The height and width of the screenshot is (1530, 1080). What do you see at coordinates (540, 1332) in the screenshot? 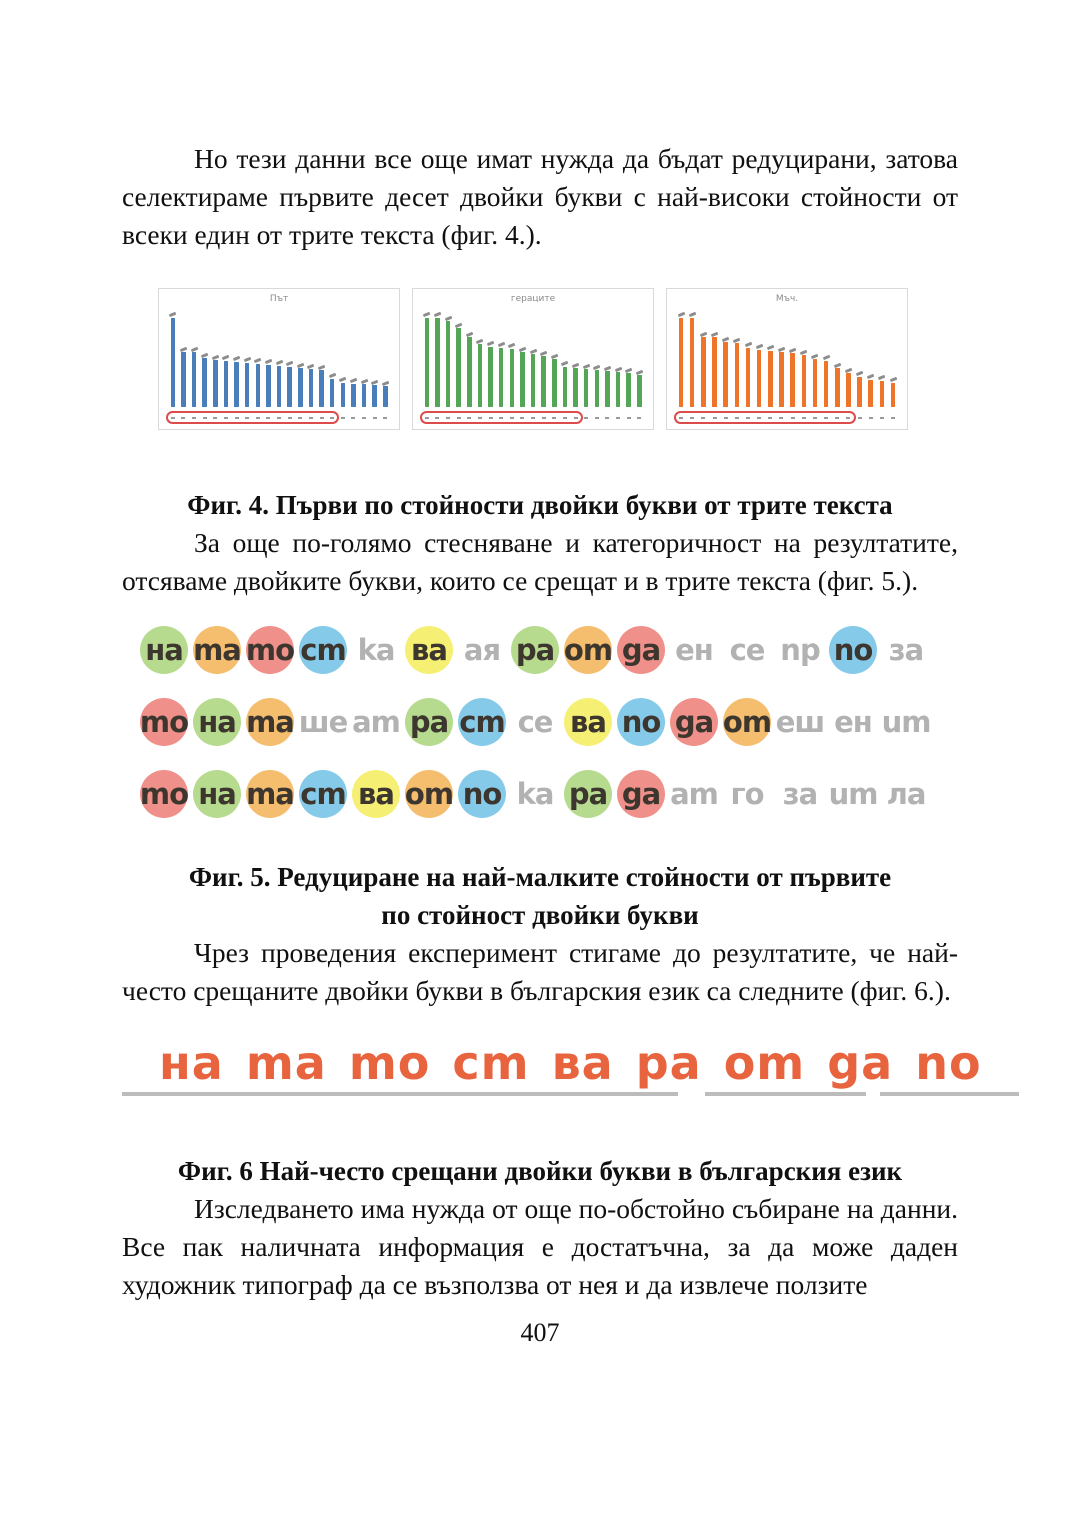
I see `page-number: 407` at bounding box center [540, 1332].